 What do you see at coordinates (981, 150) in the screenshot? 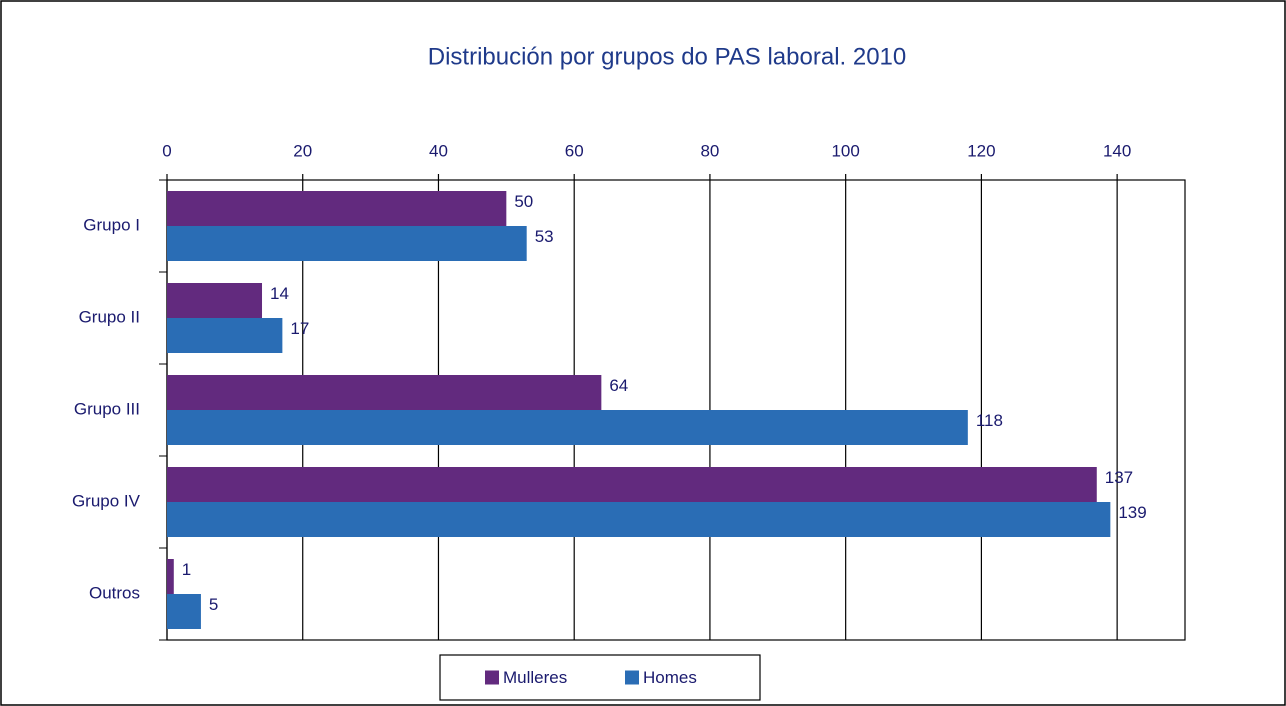
I see `x-tick-label: 120` at bounding box center [981, 150].